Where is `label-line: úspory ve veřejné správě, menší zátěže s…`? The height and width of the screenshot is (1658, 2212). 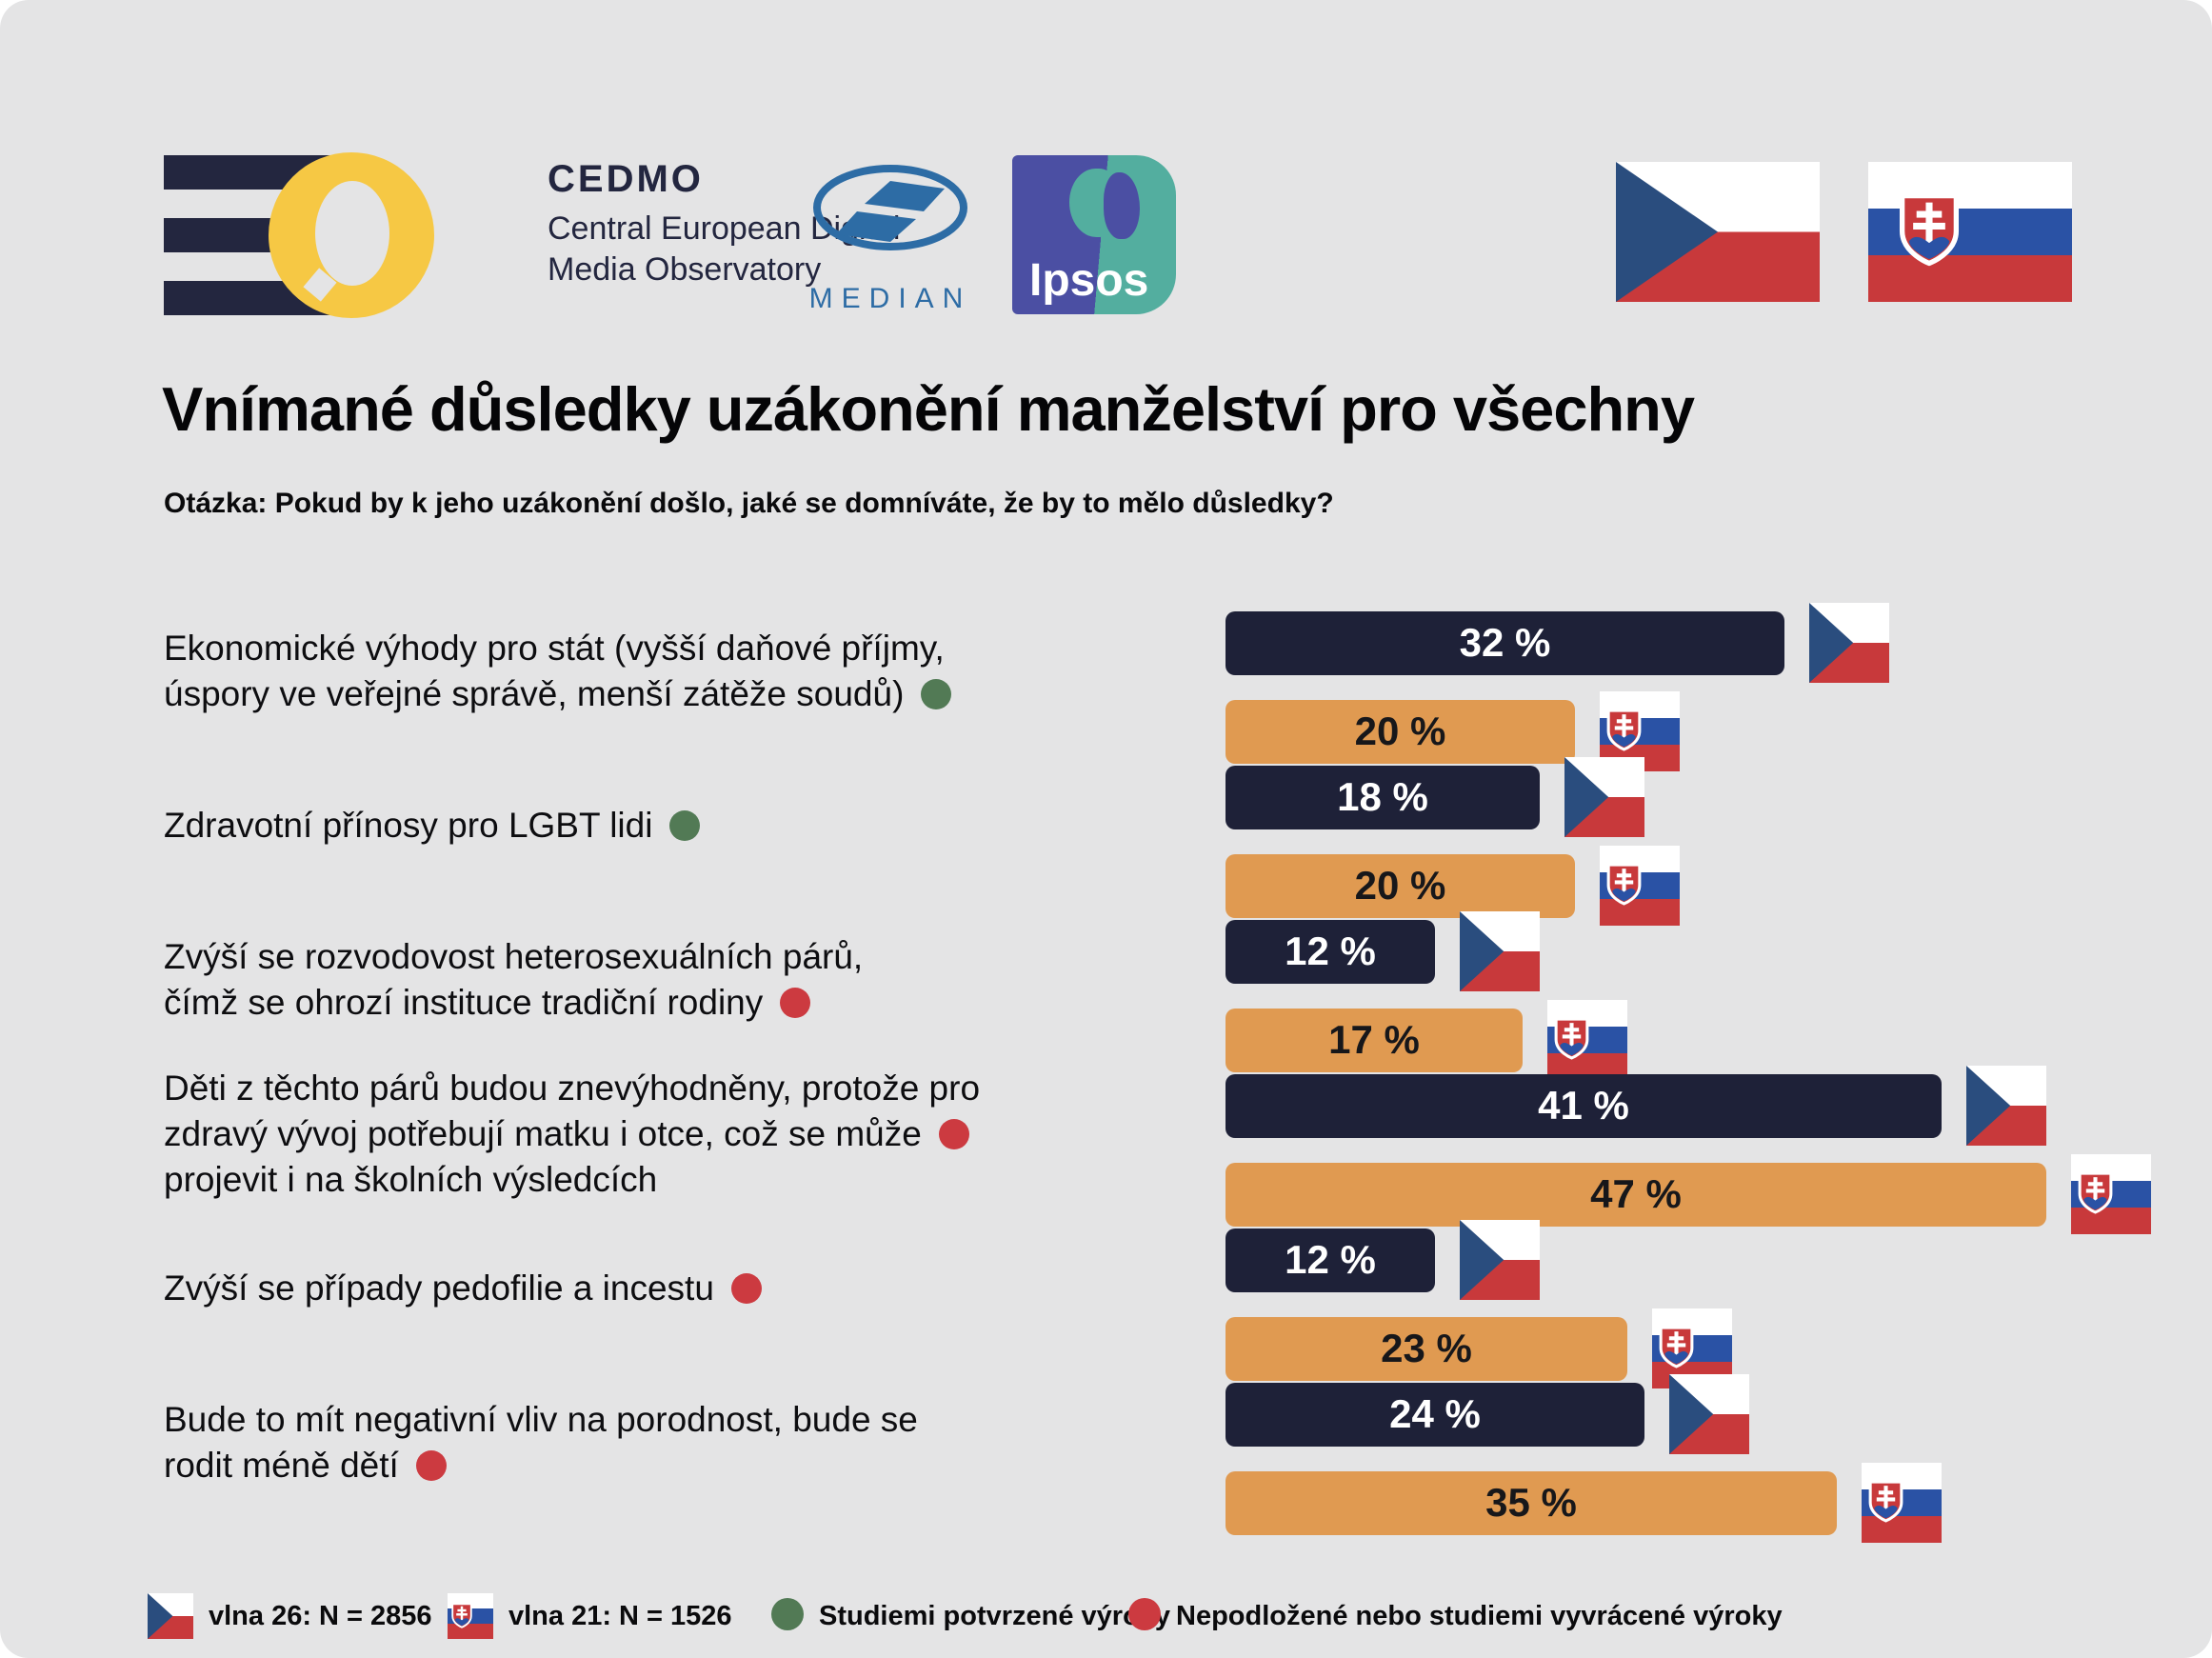
label-line: úspory ve veřejné správě, menší zátěže s… is located at coordinates (534, 693).